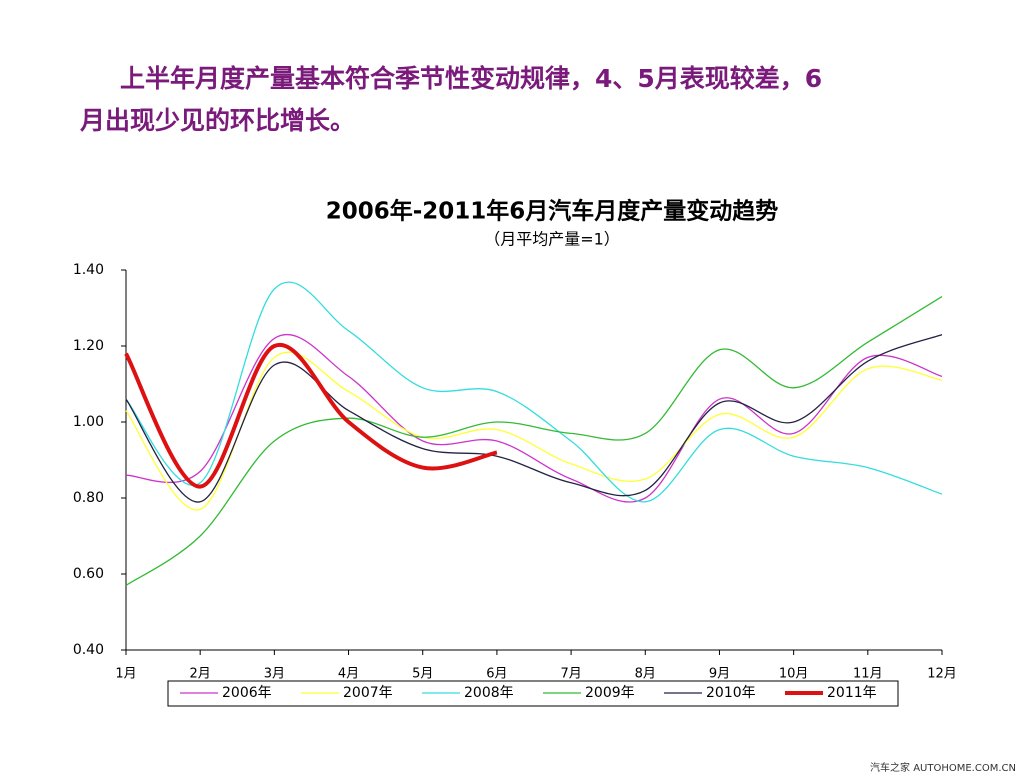 The width and height of the screenshot is (1024, 777). Describe the element at coordinates (552, 239) in the screenshot. I see `chart-subtitle: （月平均产量=1）` at that location.